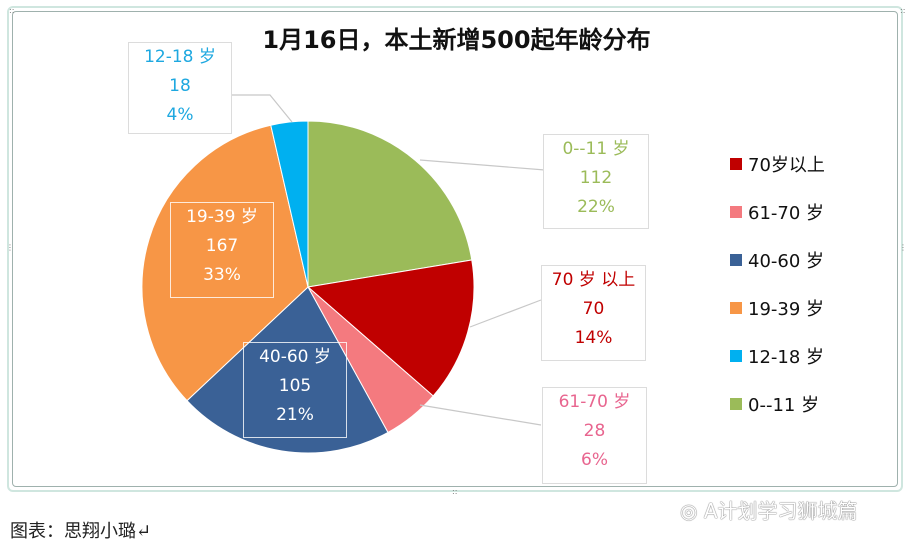  What do you see at coordinates (180, 57) in the screenshot?
I see `label-name: 12-18 岁` at bounding box center [180, 57].